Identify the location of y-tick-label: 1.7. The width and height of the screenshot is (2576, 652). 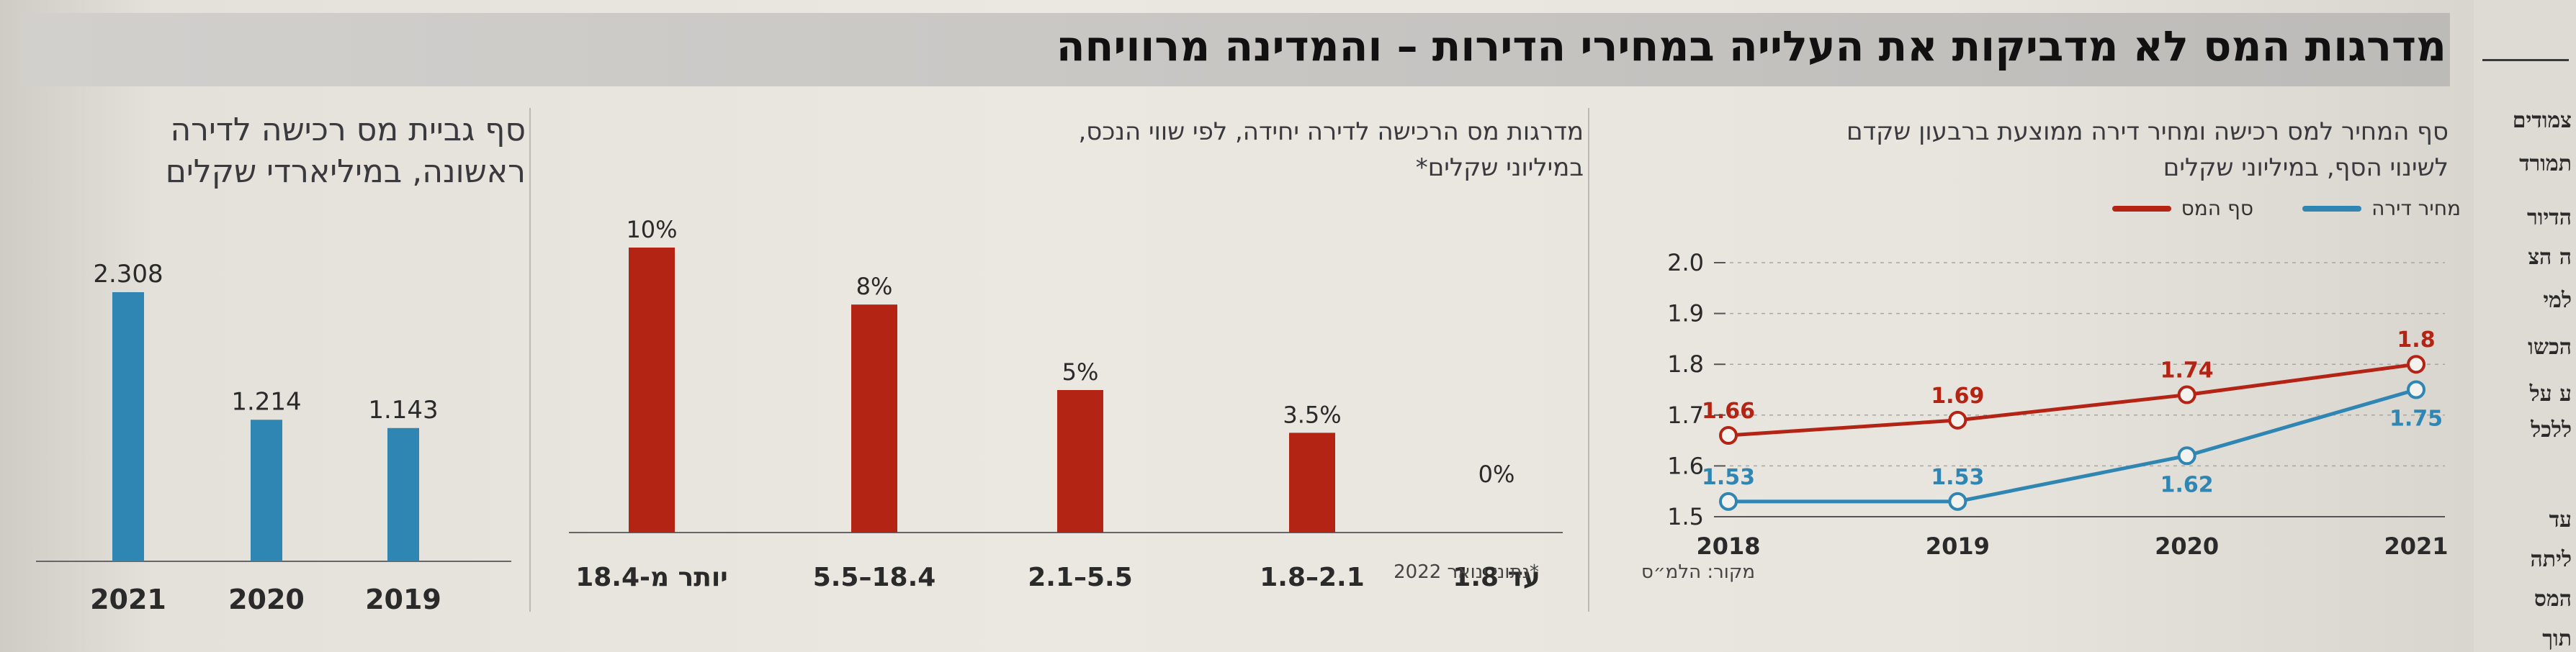
(1685, 415).